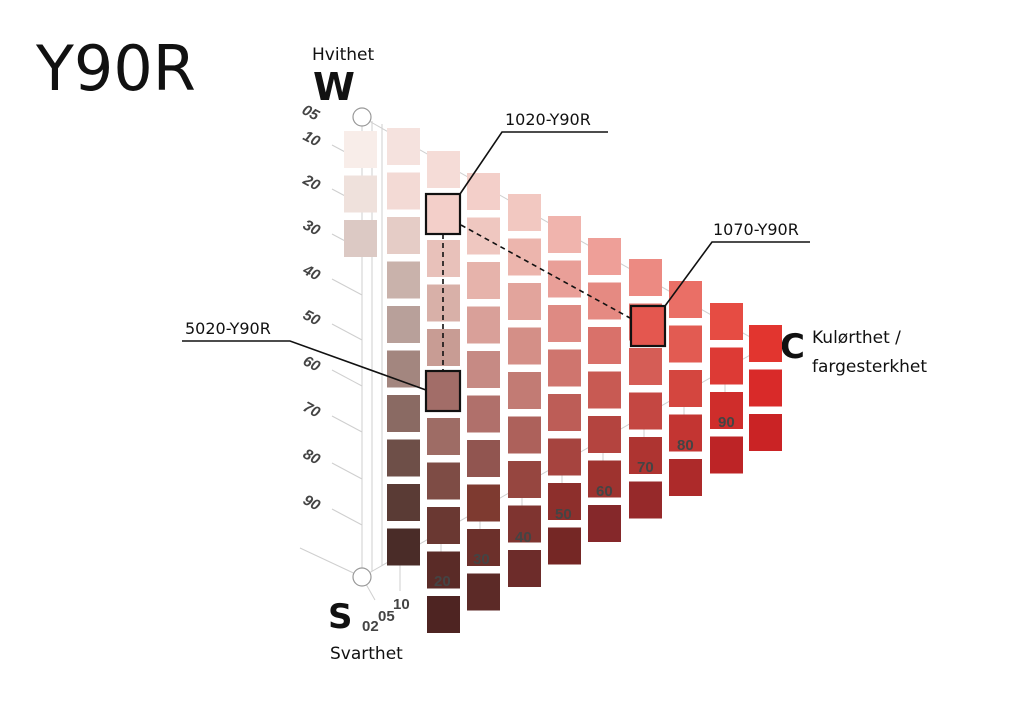  What do you see at coordinates (311, 183) in the screenshot?
I see `blackness-scale-label: 20` at bounding box center [311, 183].